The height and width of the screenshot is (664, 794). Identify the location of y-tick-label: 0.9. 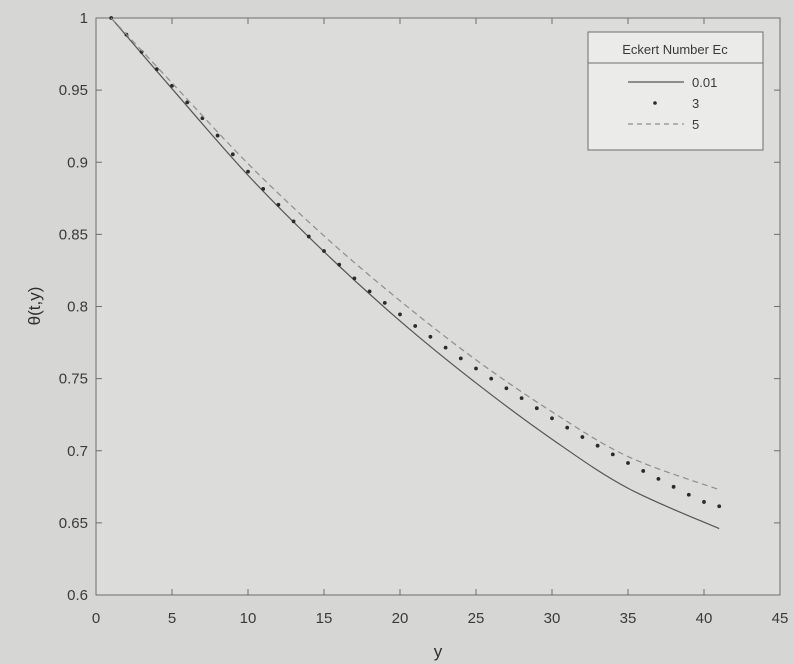
(77, 162).